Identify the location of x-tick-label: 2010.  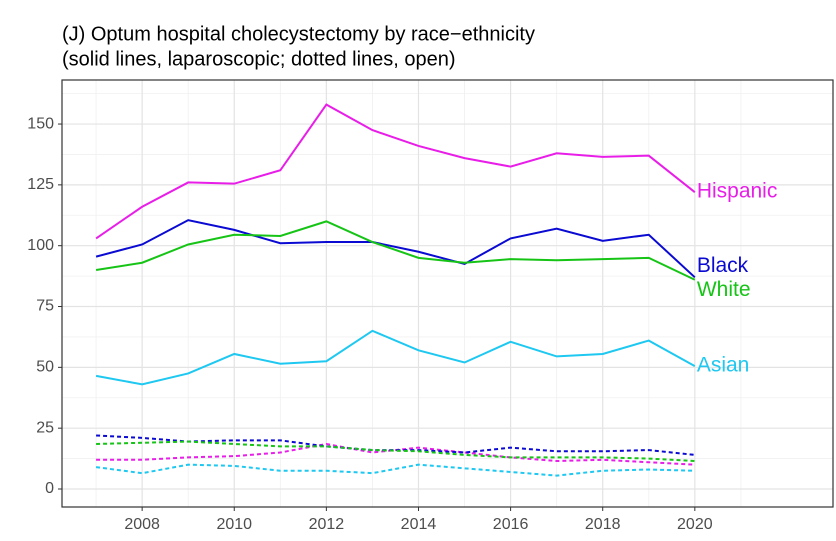
(234, 524).